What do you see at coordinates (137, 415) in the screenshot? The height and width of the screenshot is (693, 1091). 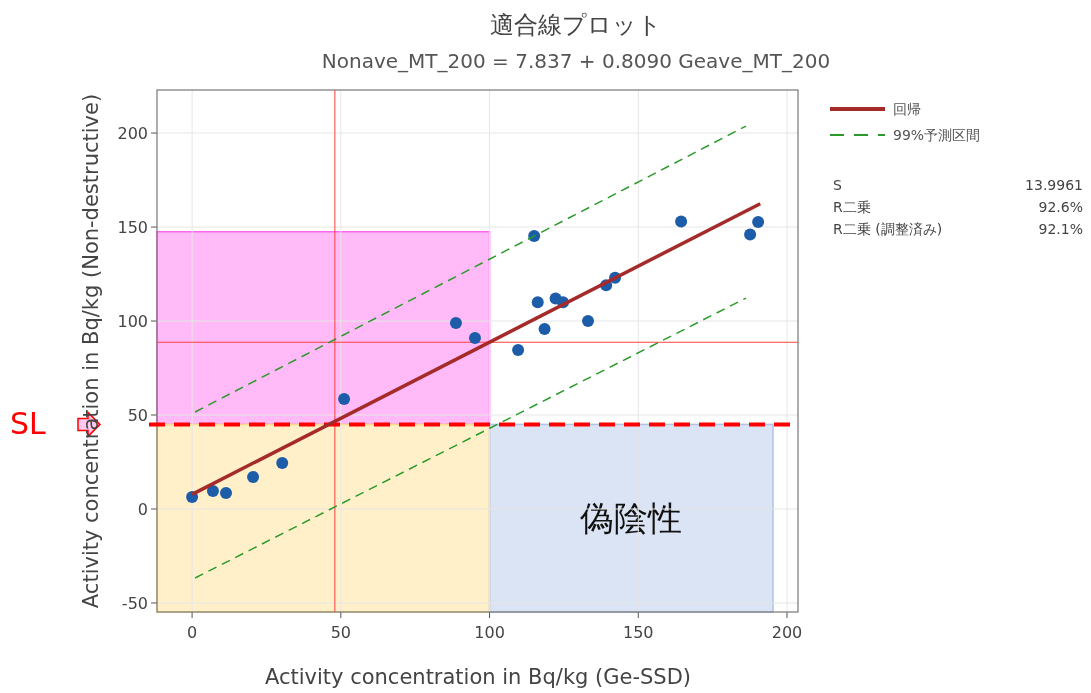 I see `y-tick-label: 50` at bounding box center [137, 415].